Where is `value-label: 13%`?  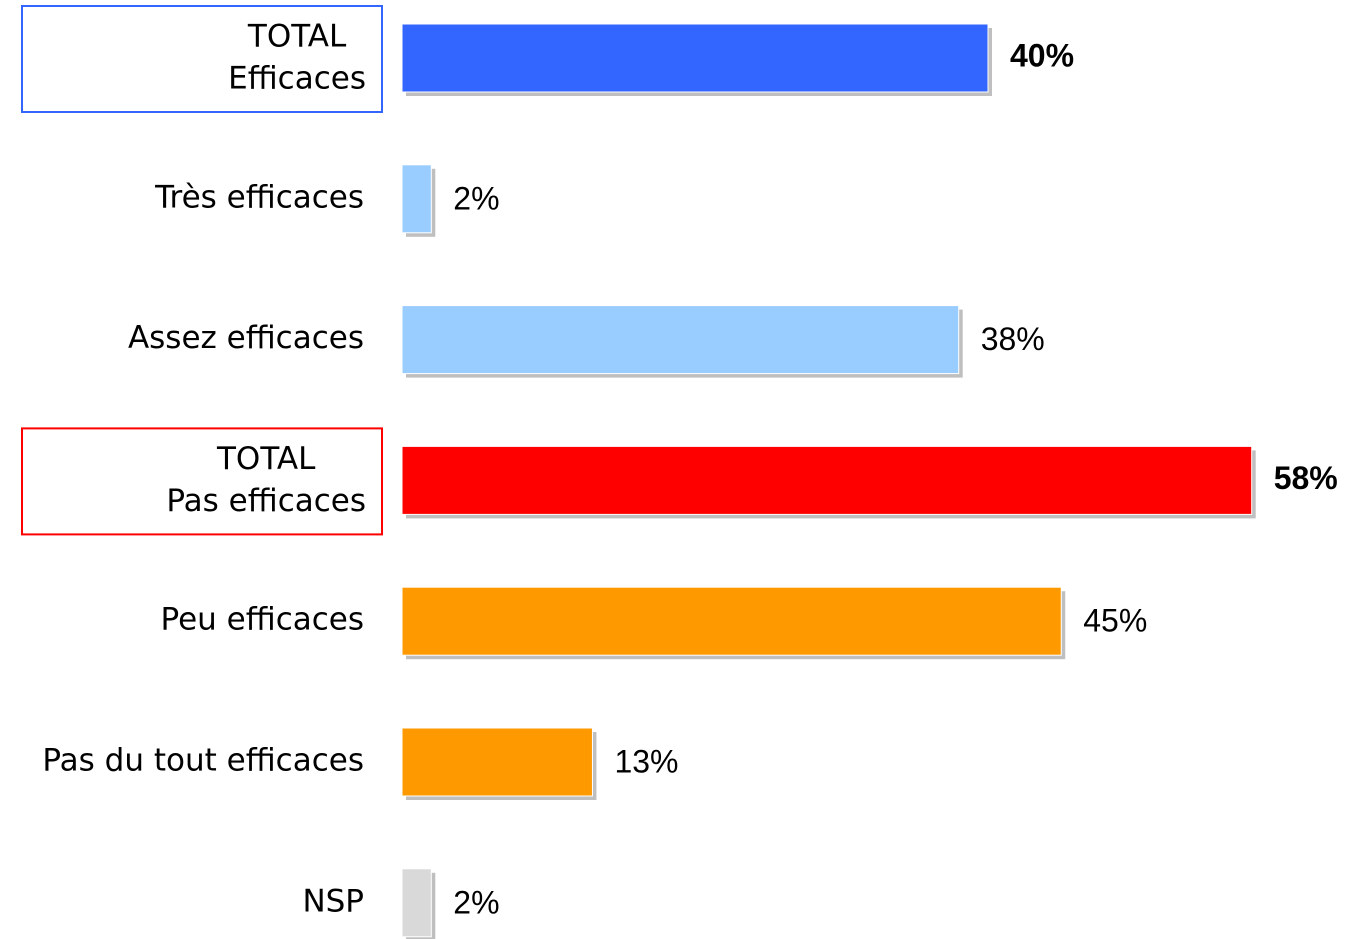 value-label: 13% is located at coordinates (646, 761).